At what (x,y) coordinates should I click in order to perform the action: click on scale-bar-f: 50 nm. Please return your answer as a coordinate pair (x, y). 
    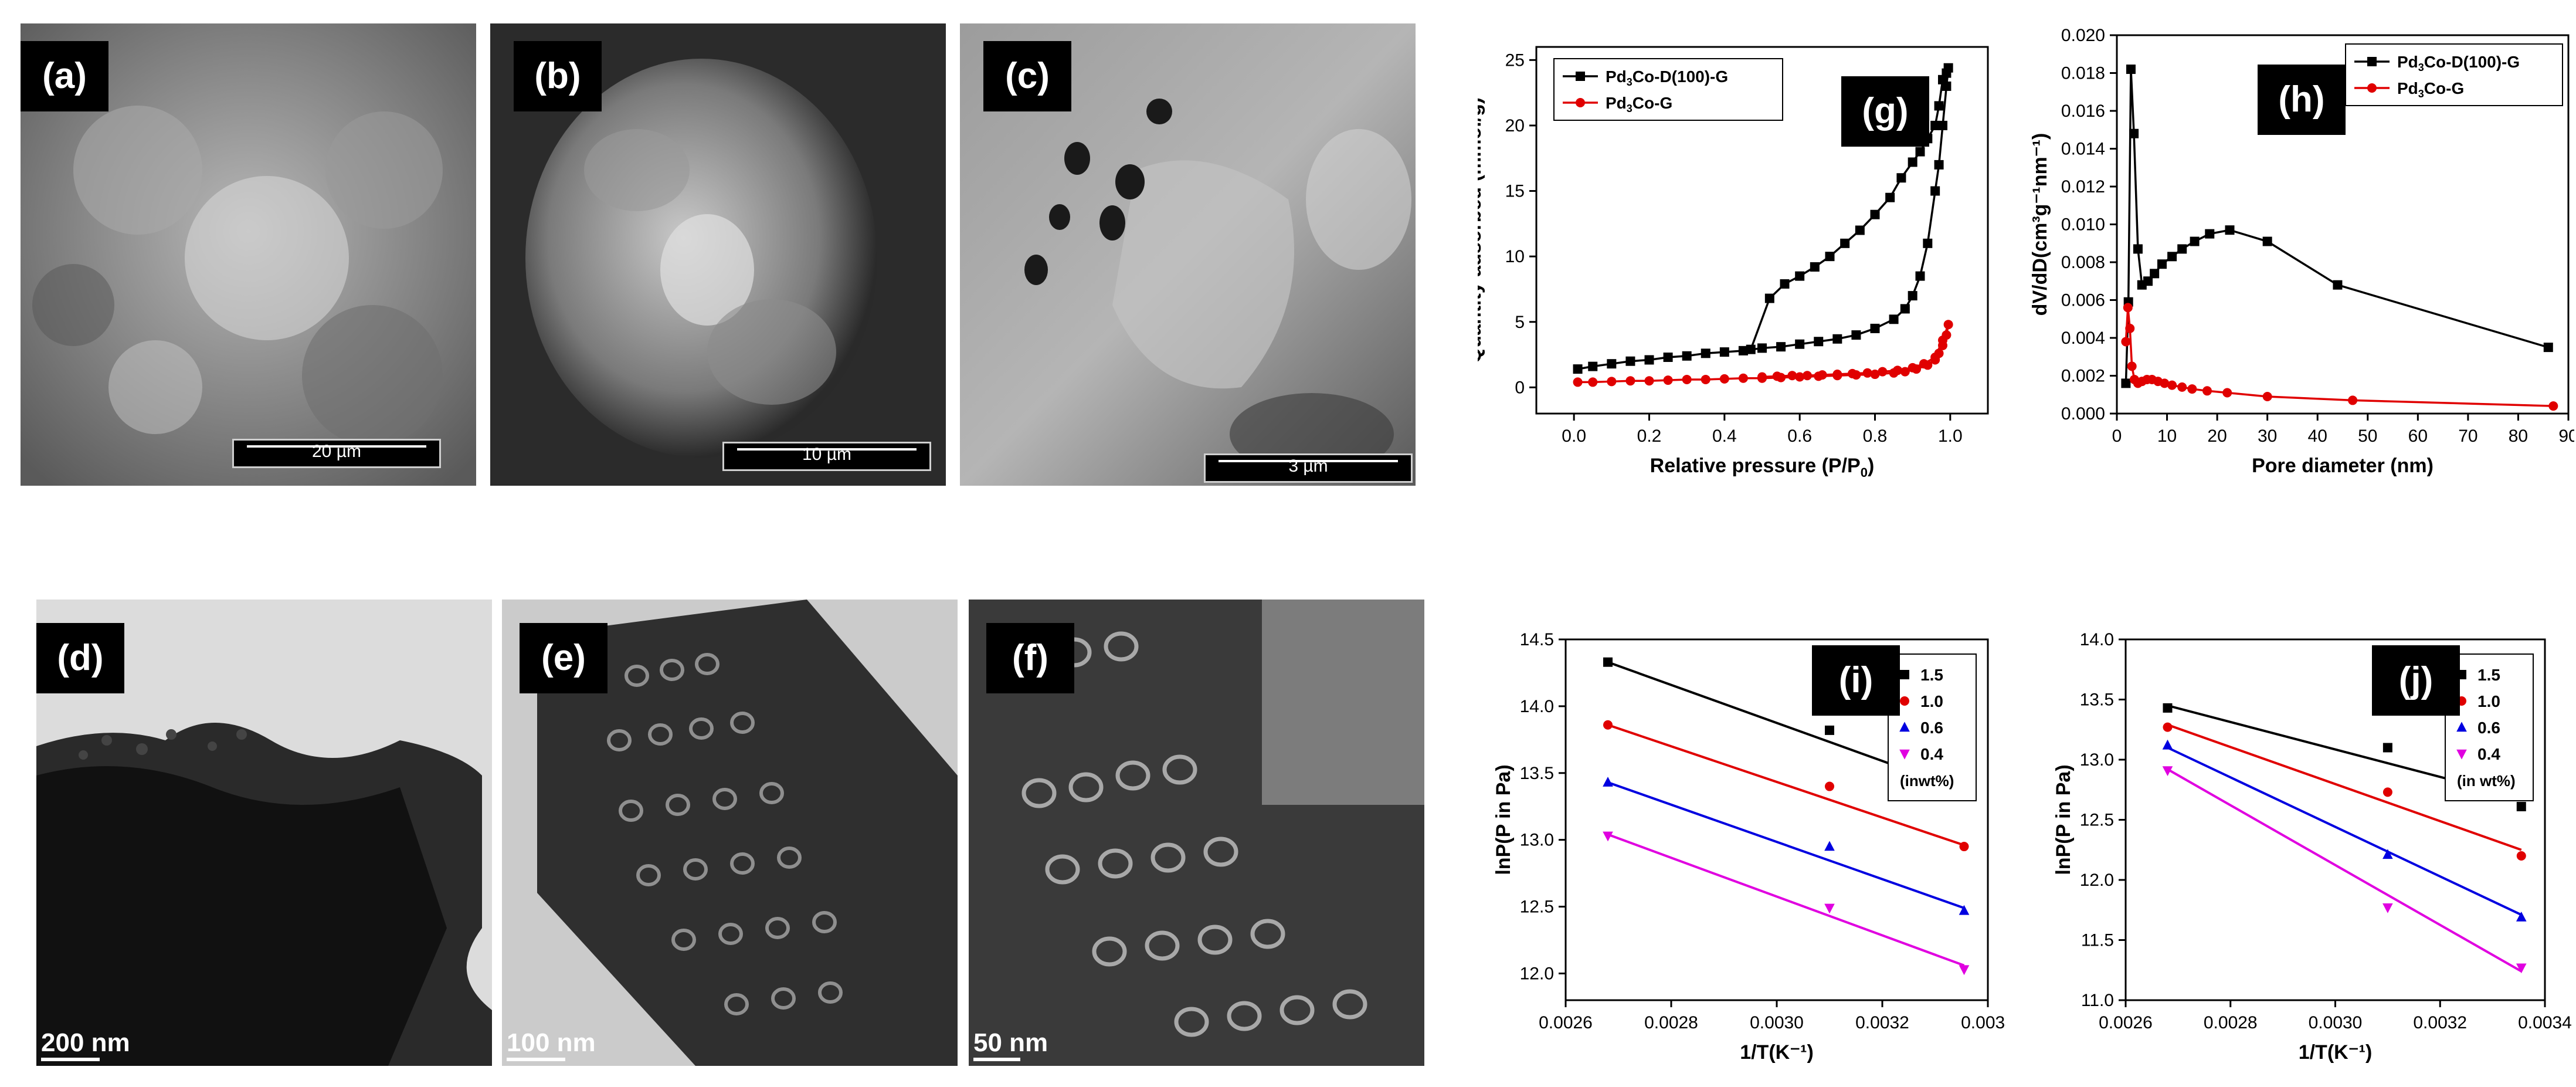
    Looking at the image, I should click on (1010, 1044).